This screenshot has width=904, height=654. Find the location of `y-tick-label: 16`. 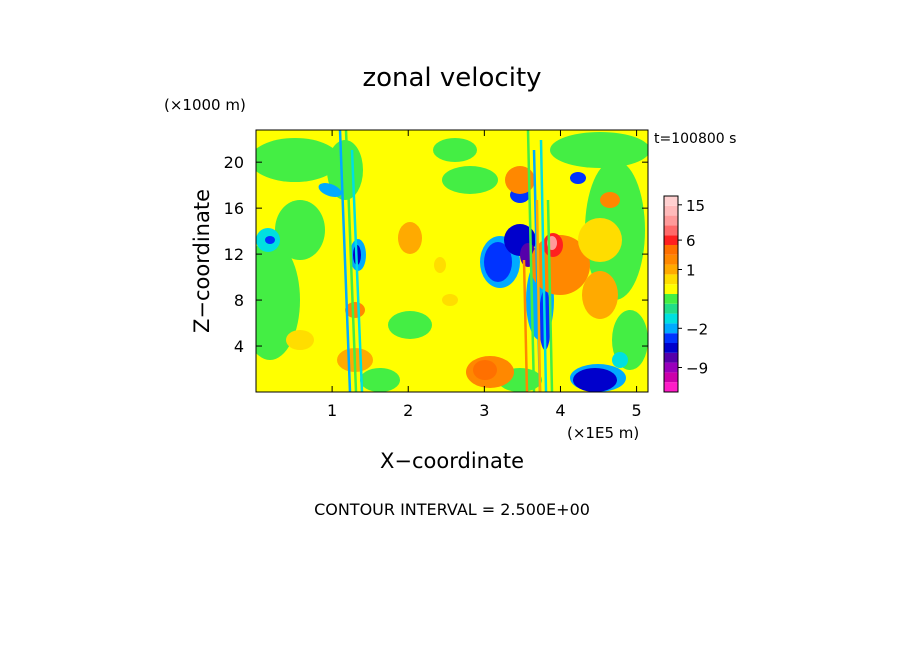

y-tick-label: 16 is located at coordinates (234, 208).